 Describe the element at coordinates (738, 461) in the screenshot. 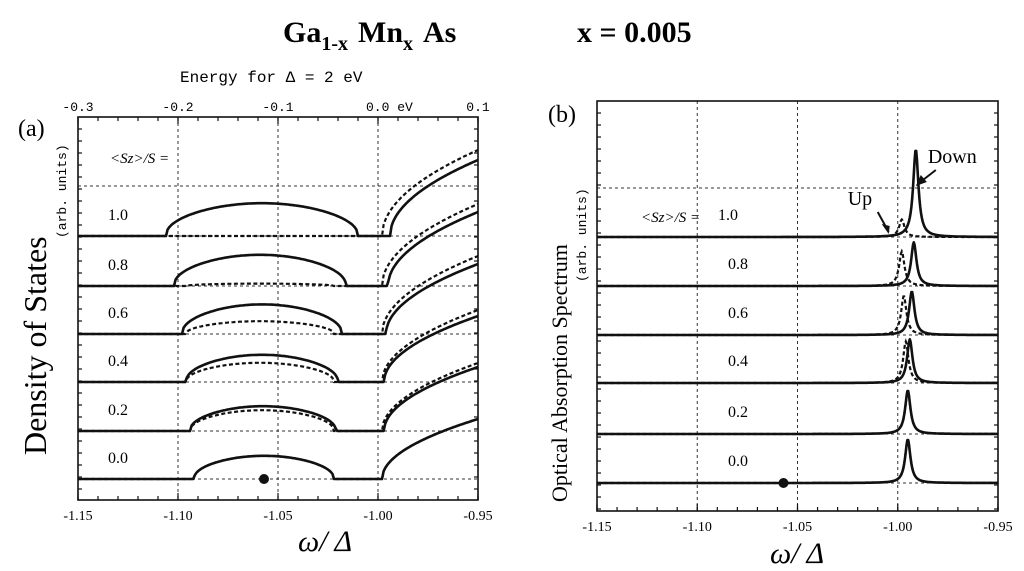

I see `panel-b-series-label-0.0: 0.0` at that location.